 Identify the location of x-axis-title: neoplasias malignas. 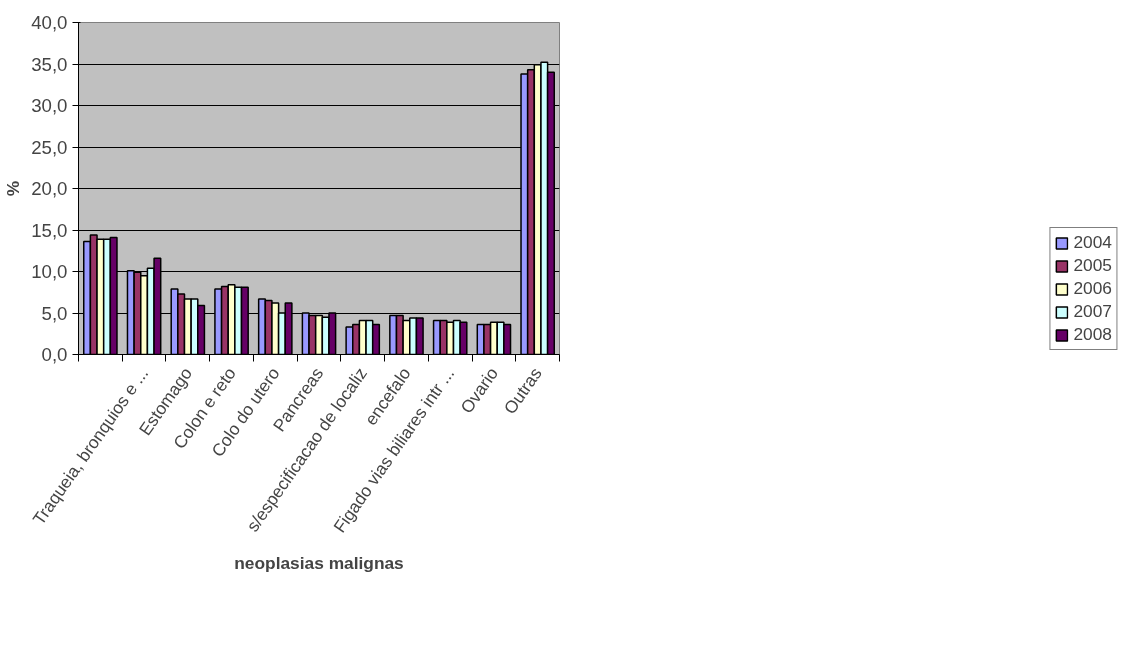
(319, 562).